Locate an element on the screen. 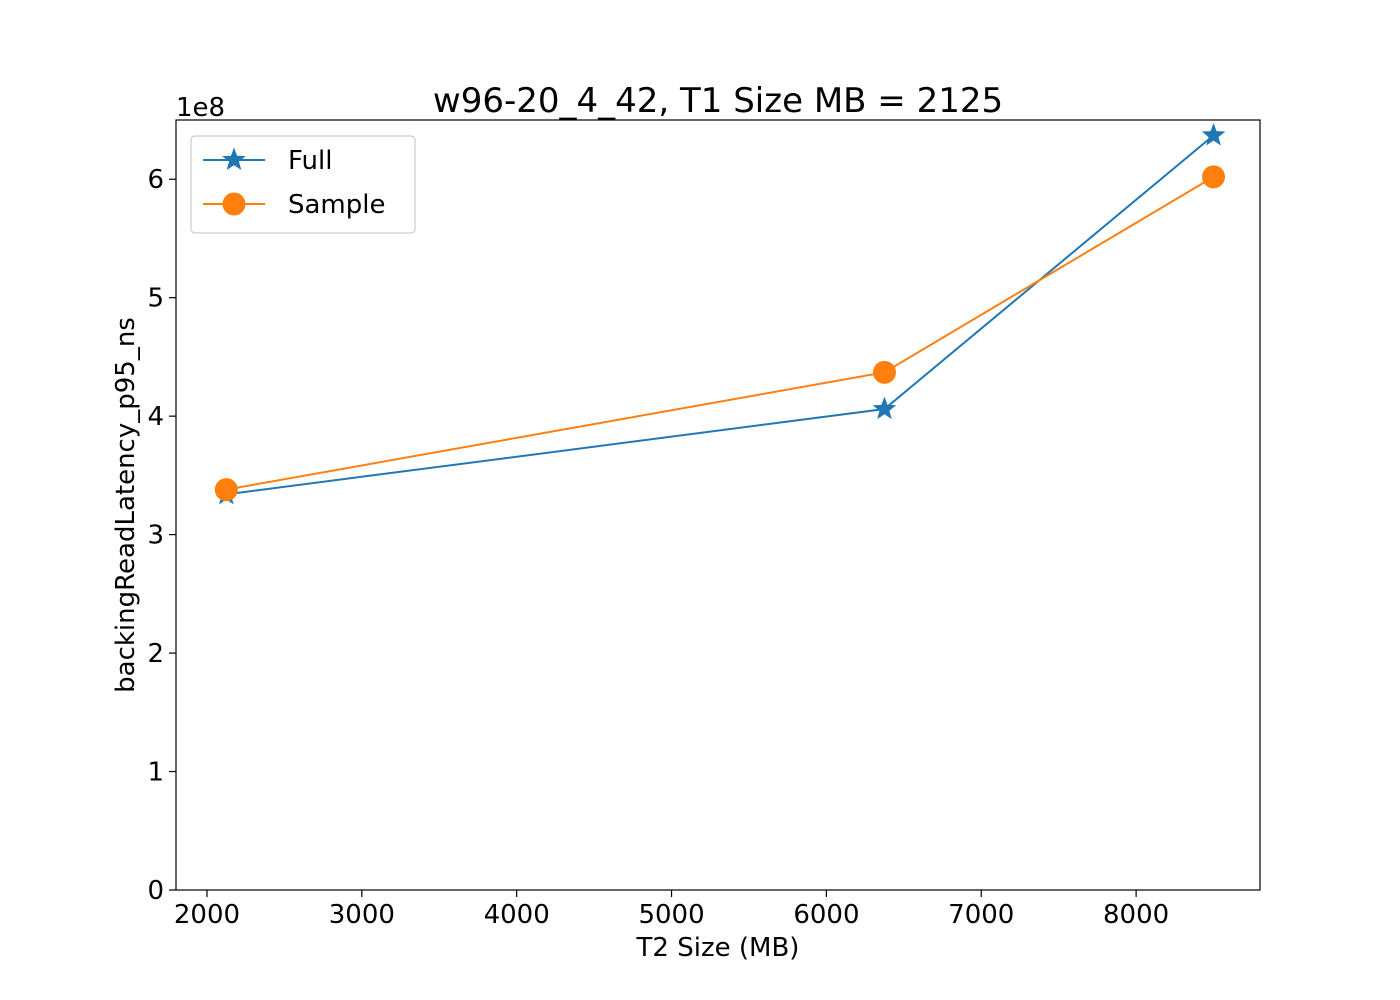  y-tick-label: 1 is located at coordinates (155, 773).